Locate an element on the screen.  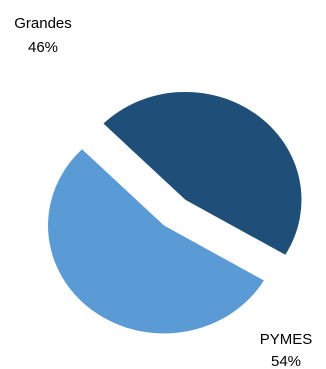
slice-label-grandes-name: Grandes is located at coordinates (43, 23).